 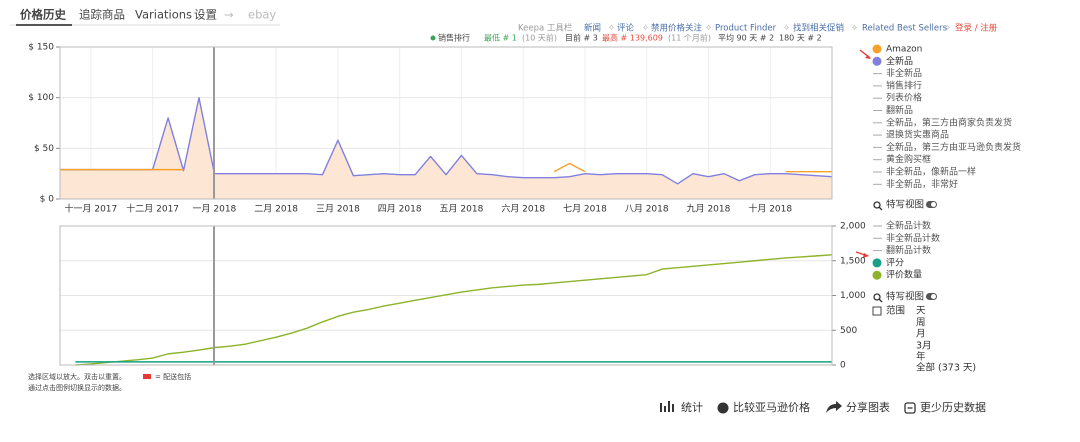 What do you see at coordinates (908, 226) in the screenshot?
I see `legend-label: 全新品计数` at bounding box center [908, 226].